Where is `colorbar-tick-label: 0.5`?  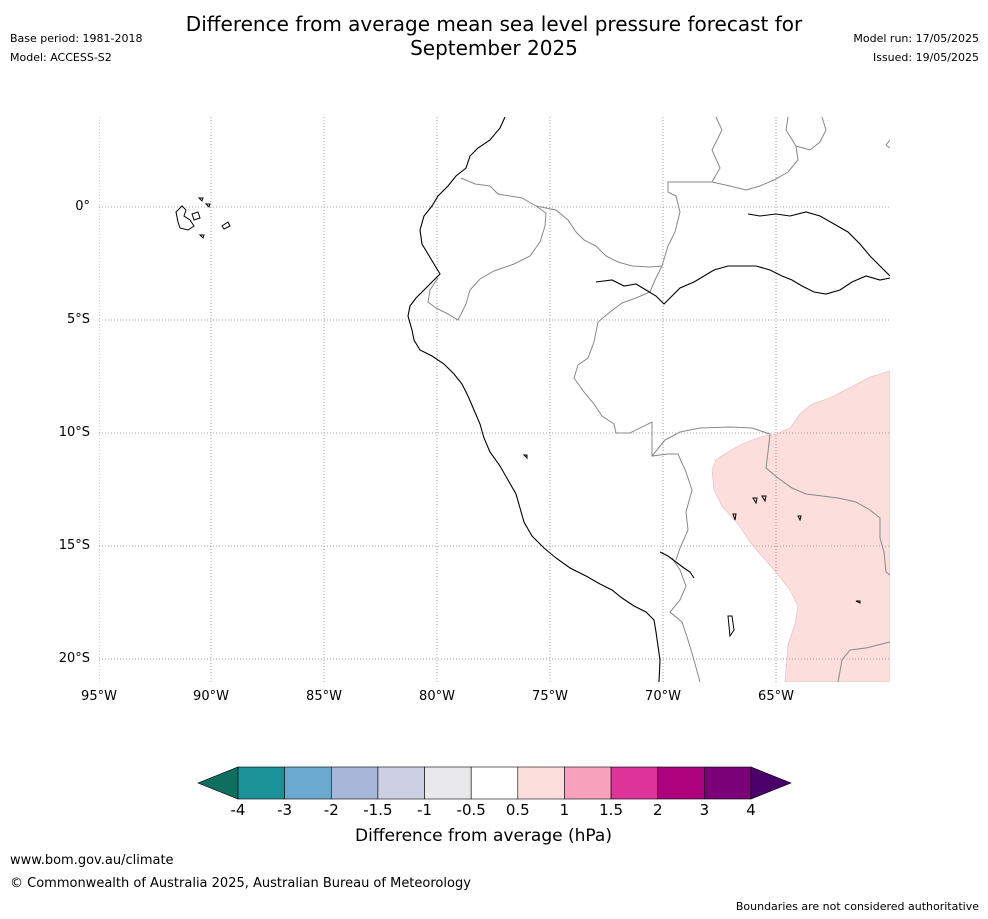 colorbar-tick-label: 0.5 is located at coordinates (517, 810).